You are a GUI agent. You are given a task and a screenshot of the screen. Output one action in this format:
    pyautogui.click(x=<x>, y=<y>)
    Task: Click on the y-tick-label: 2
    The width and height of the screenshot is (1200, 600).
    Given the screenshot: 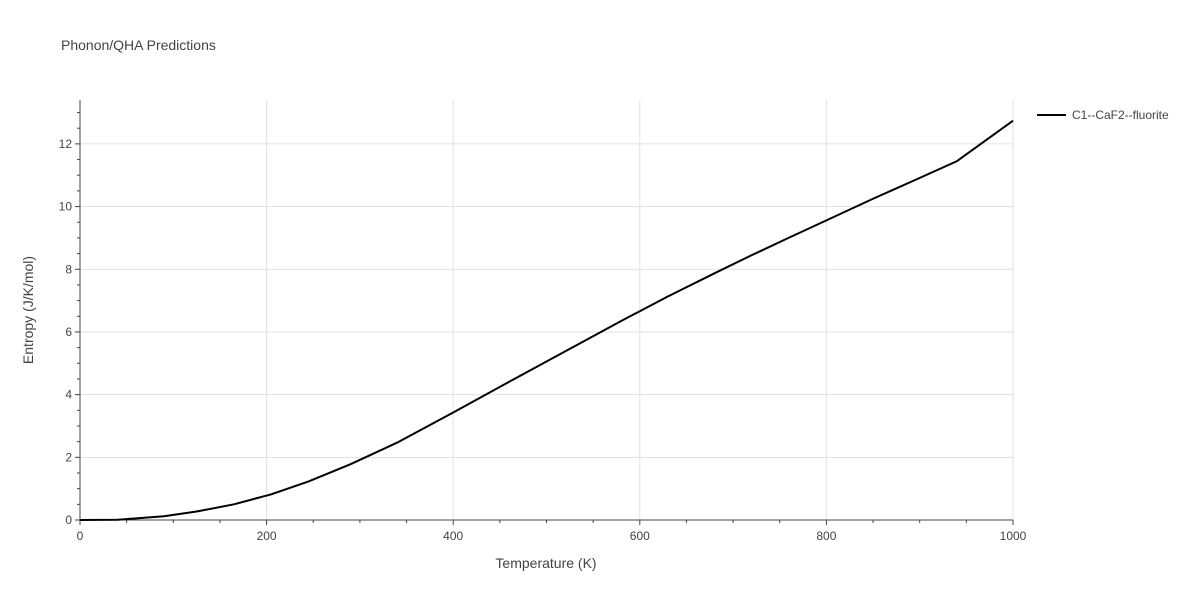 What is the action you would take?
    pyautogui.click(x=68, y=457)
    